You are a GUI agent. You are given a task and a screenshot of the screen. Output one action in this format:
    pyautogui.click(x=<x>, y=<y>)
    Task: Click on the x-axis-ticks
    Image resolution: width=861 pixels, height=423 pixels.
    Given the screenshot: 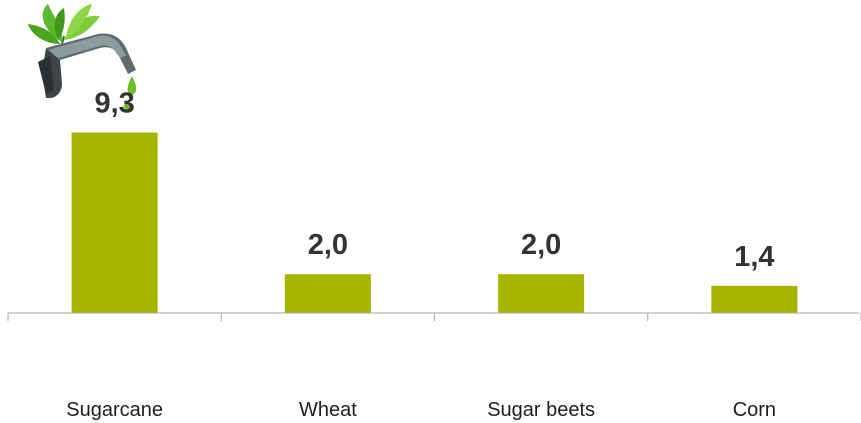 What is the action you would take?
    pyautogui.click(x=434, y=317)
    